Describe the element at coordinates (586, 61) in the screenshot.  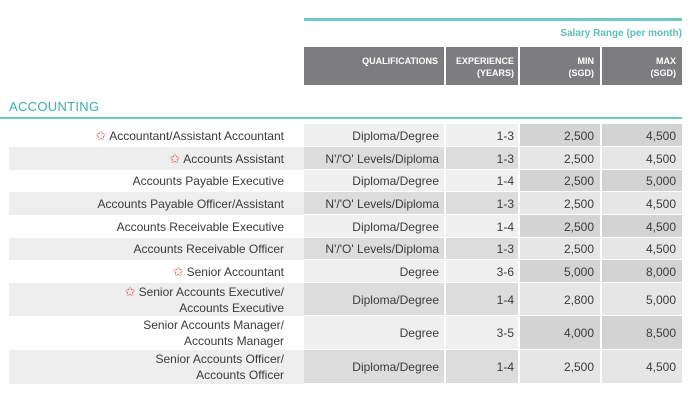
I see `header-min-label: MIN` at that location.